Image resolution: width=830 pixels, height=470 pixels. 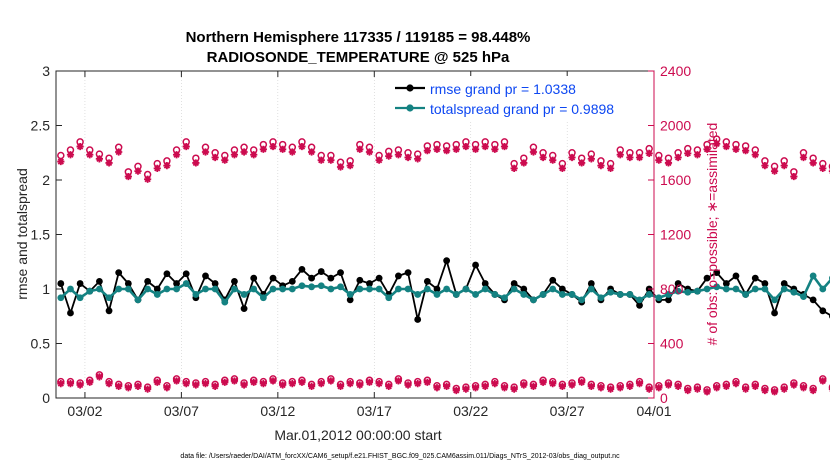 I want to click on x-axis-label: Mar.01,2012 00:00:00 start, so click(x=357, y=435).